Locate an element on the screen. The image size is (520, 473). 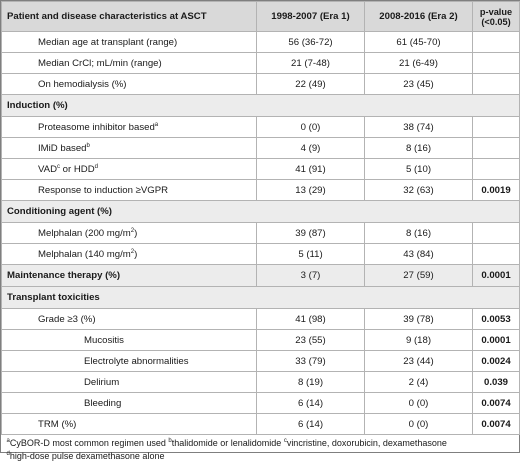
footnote-mark: b is located at coordinates (88, 145).